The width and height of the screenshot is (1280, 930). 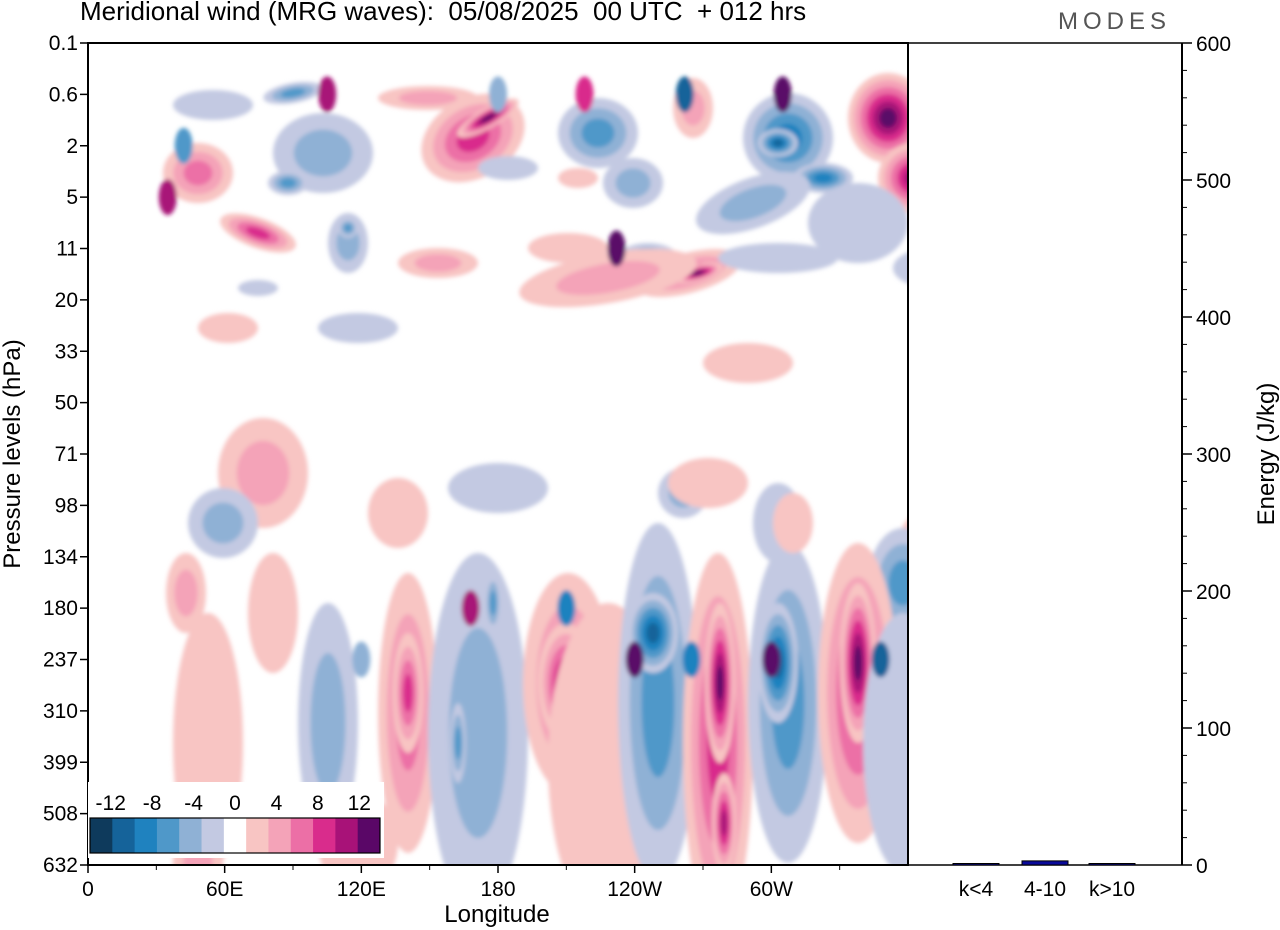 What do you see at coordinates (66, 300) in the screenshot?
I see `y-tick-label: 20` at bounding box center [66, 300].